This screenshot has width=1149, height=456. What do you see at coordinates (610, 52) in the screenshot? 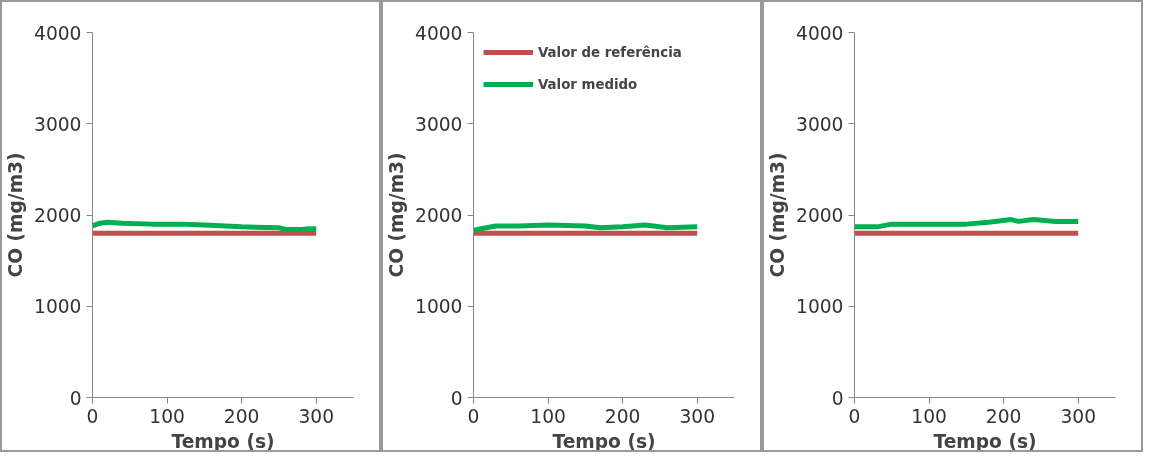
I see `legend-label: Valor de referência` at bounding box center [610, 52].